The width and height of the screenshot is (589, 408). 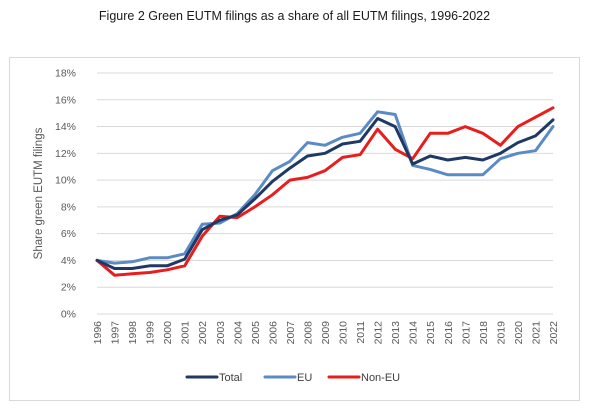 I want to click on x-tick-label: 2019, so click(x=501, y=333).